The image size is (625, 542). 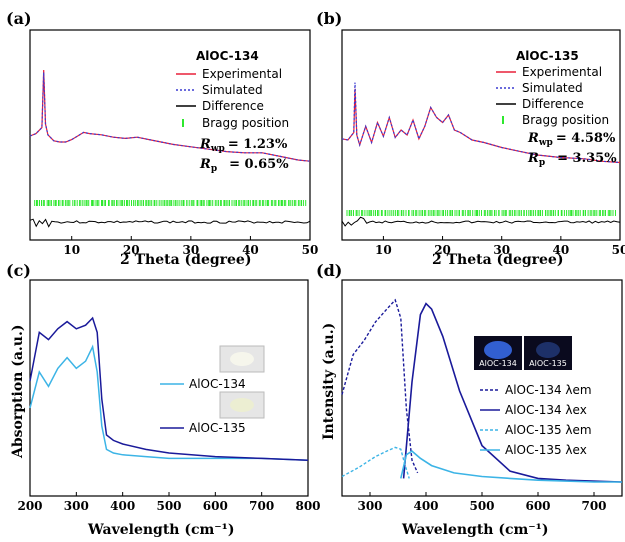 What do you see at coordinates (552, 88) in the screenshot?
I see `panel-b-legend-simulated: Simulated` at bounding box center [552, 88].